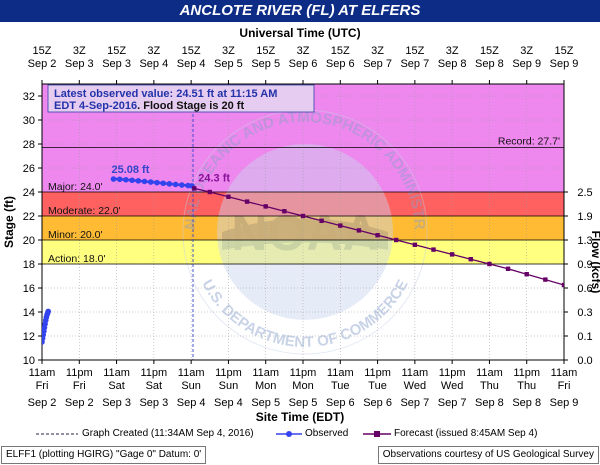 The width and height of the screenshot is (600, 465). I want to click on y2-tick-label: 0.9, so click(584, 265).